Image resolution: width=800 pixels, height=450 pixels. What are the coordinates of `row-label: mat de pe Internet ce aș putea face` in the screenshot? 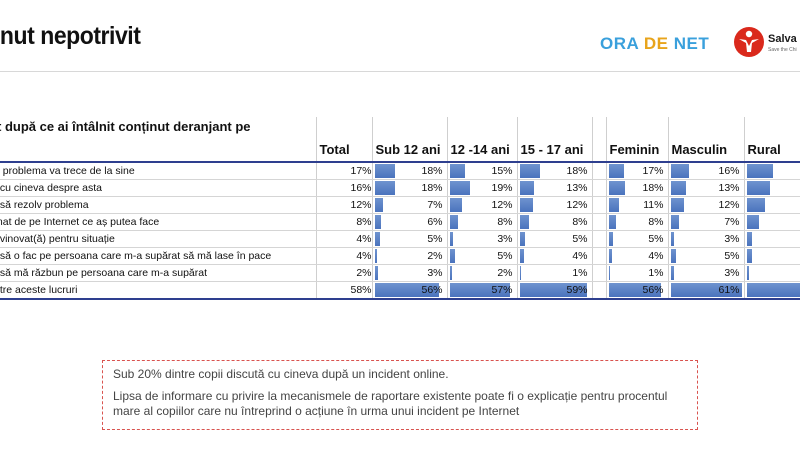 It's located at (158, 222).